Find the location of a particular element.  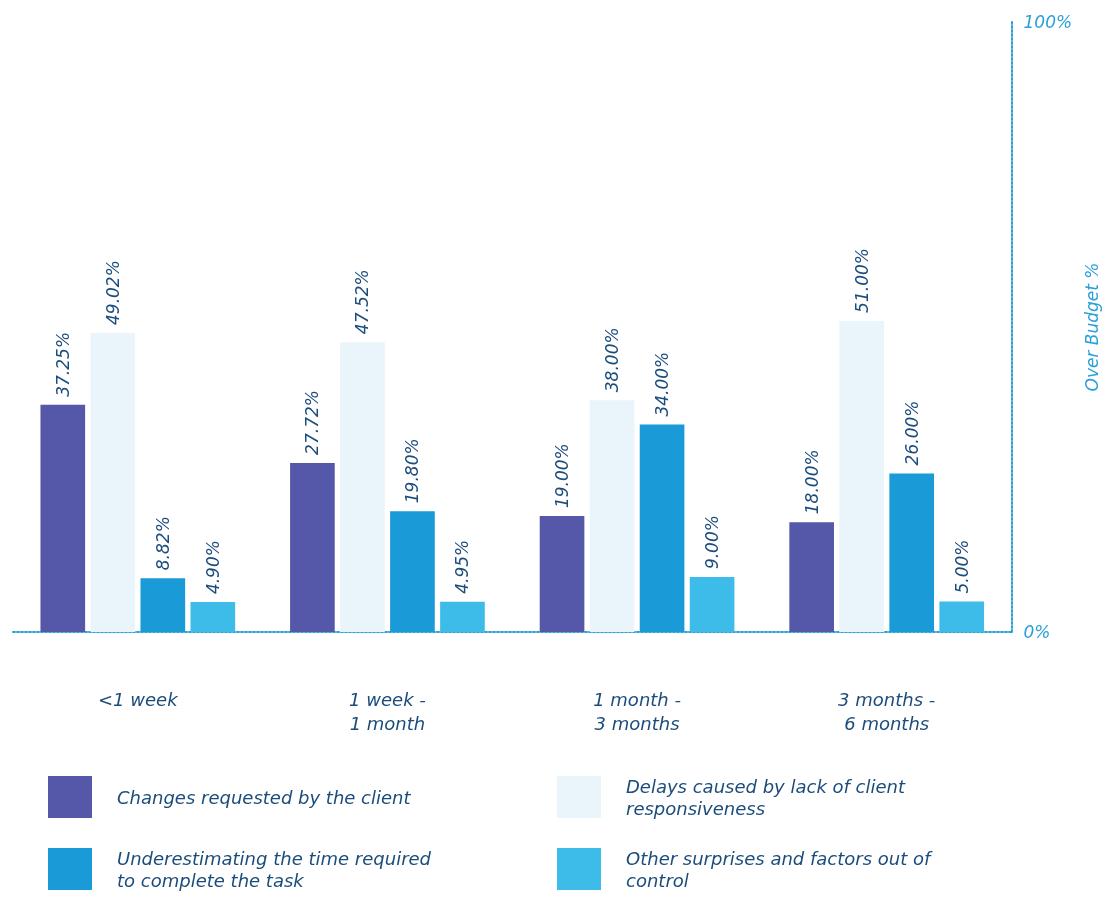

data-label: 37.25% is located at coordinates (62, 364).